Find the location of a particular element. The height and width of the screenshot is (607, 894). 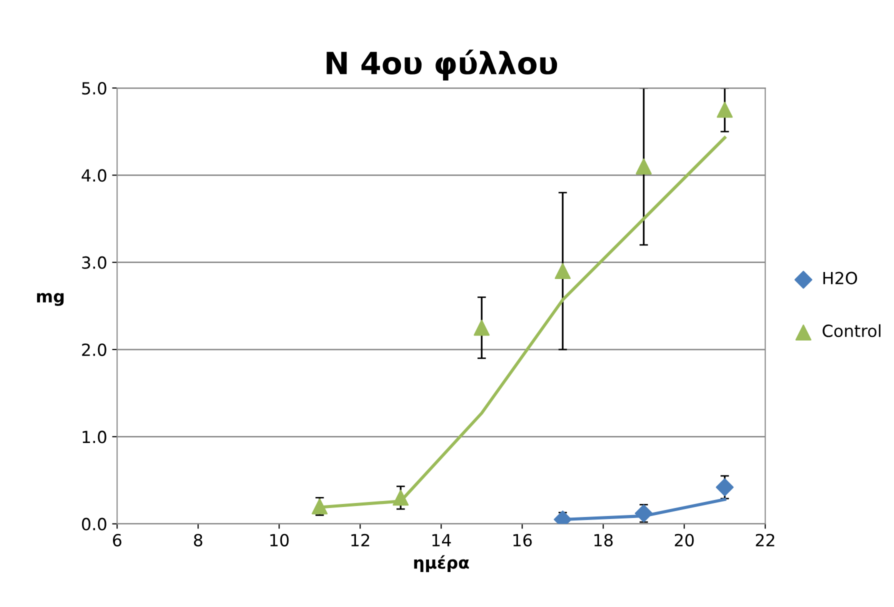

y-tick-label: 5.0 is located at coordinates (94, 88).